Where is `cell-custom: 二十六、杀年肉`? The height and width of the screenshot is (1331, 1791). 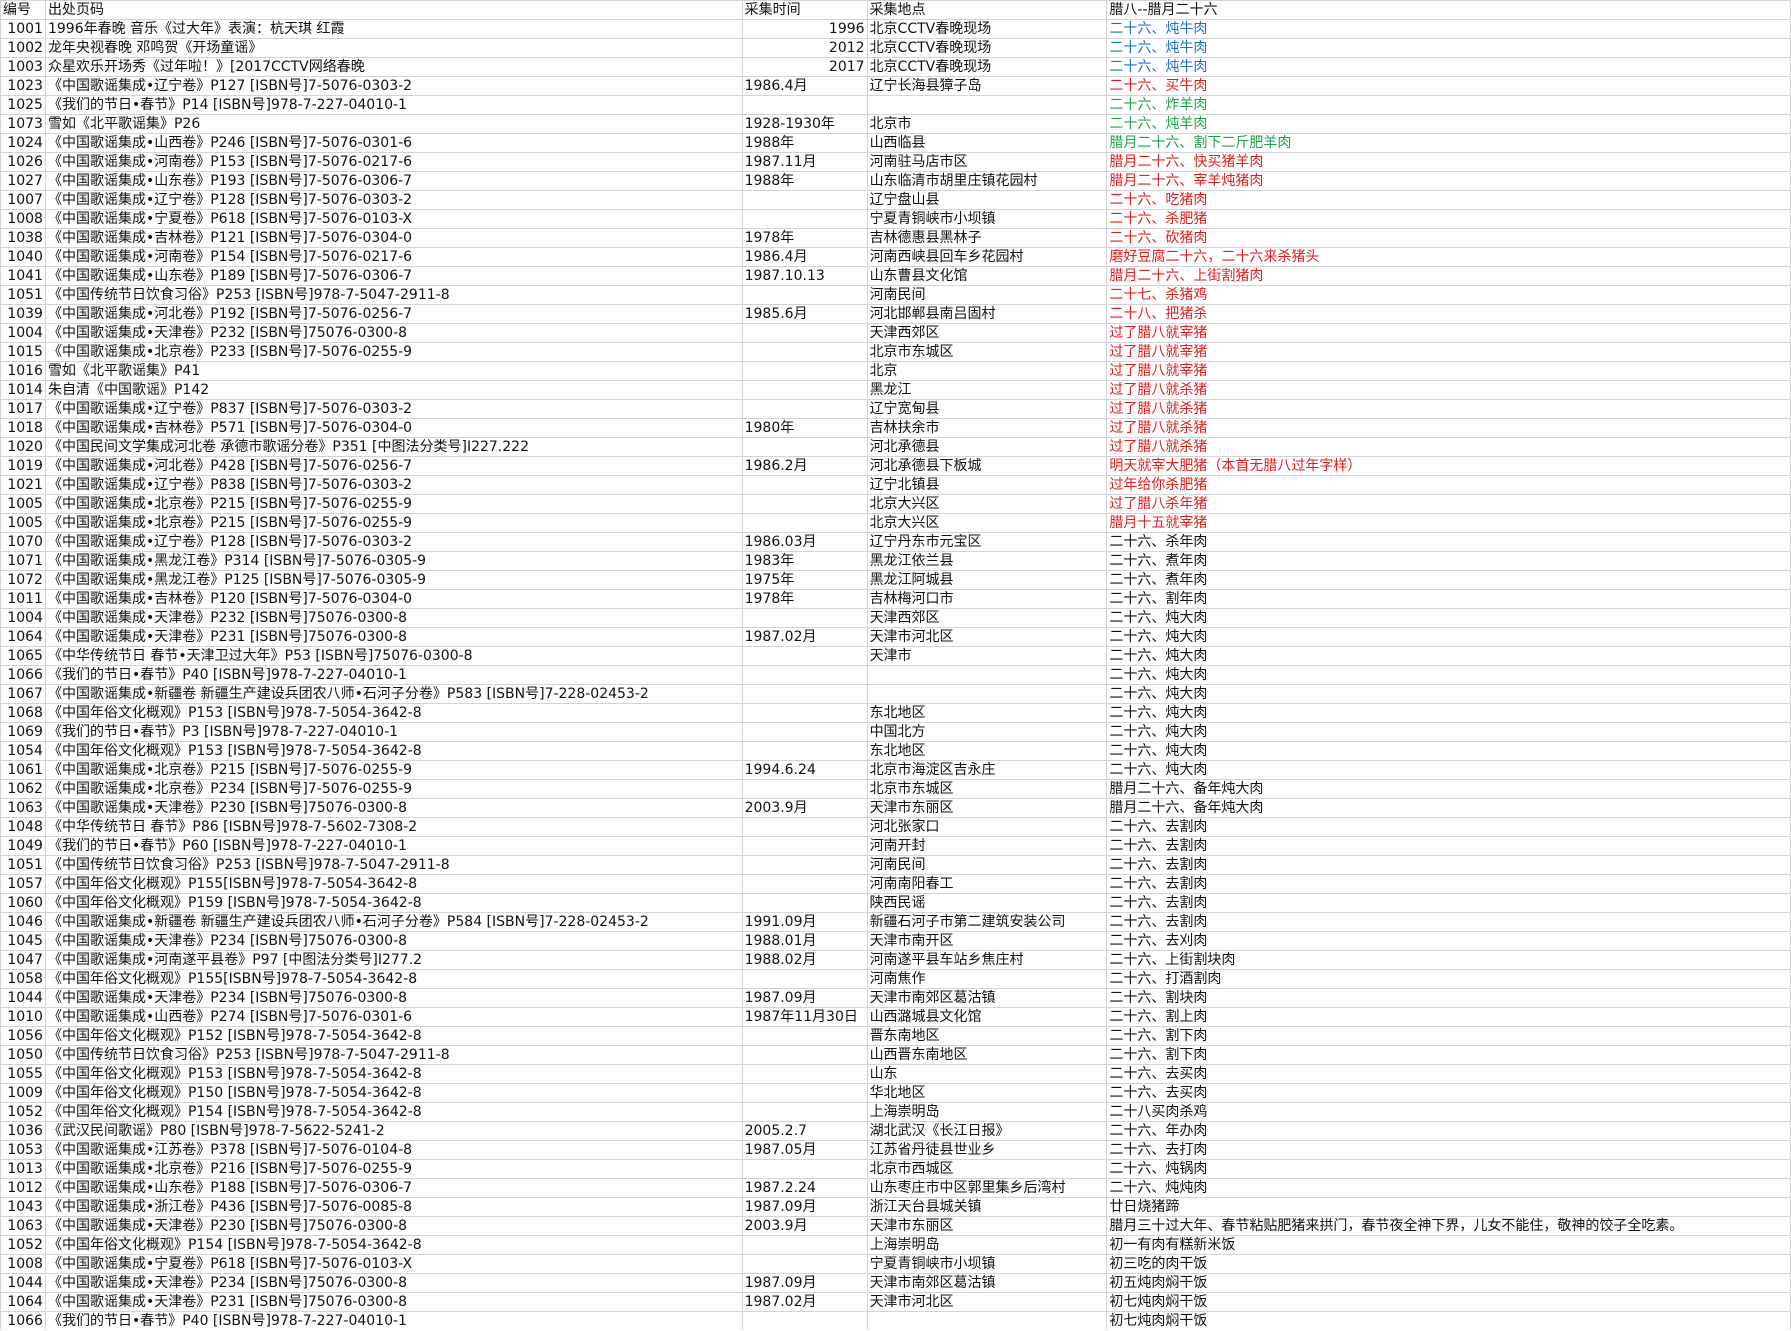
cell-custom: 二十六、杀年肉 is located at coordinates (1448, 542).